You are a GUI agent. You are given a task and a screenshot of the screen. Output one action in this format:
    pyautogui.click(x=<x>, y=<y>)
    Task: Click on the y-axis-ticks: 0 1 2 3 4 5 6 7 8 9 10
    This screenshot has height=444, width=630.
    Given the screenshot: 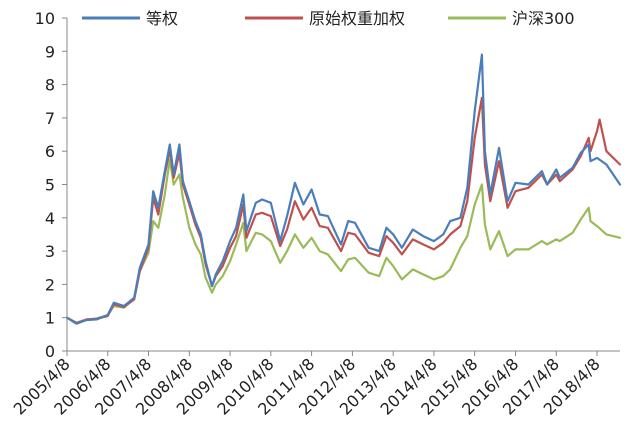 What is the action you would take?
    pyautogui.click(x=51, y=185)
    